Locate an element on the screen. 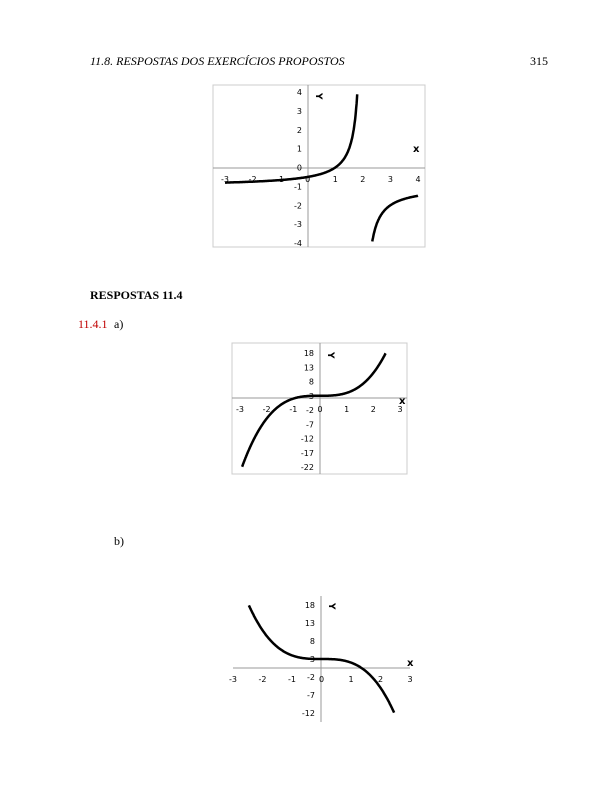 The height and width of the screenshot is (792, 612). section-title: RESPOSTAS 11.4 is located at coordinates (136, 295).